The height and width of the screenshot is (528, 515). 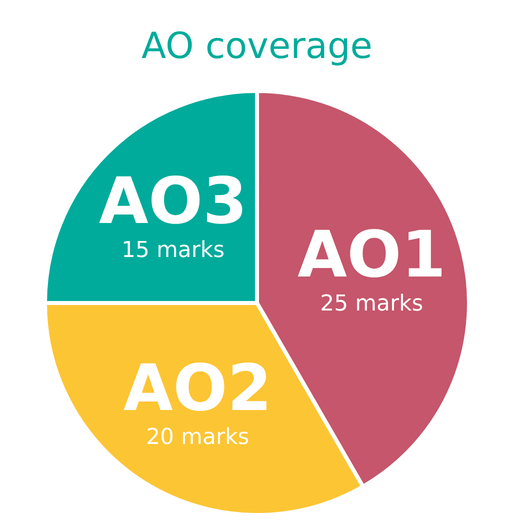 What do you see at coordinates (173, 251) in the screenshot?
I see `data-label: 15 marks` at bounding box center [173, 251].